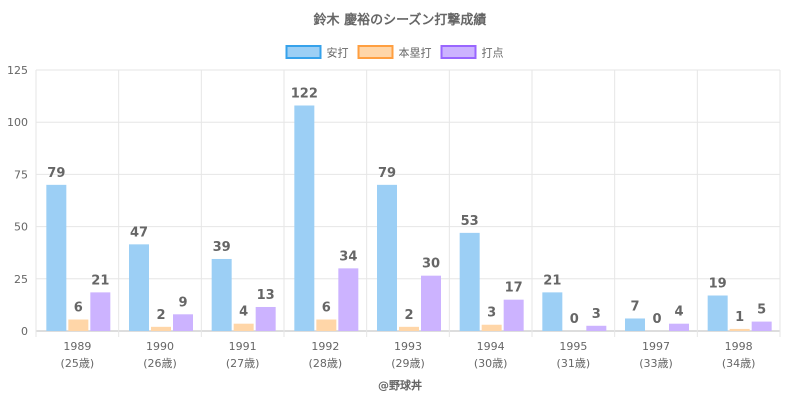  Describe the element at coordinates (243, 327) in the screenshot. I see `bar-homeruns-1991` at that location.